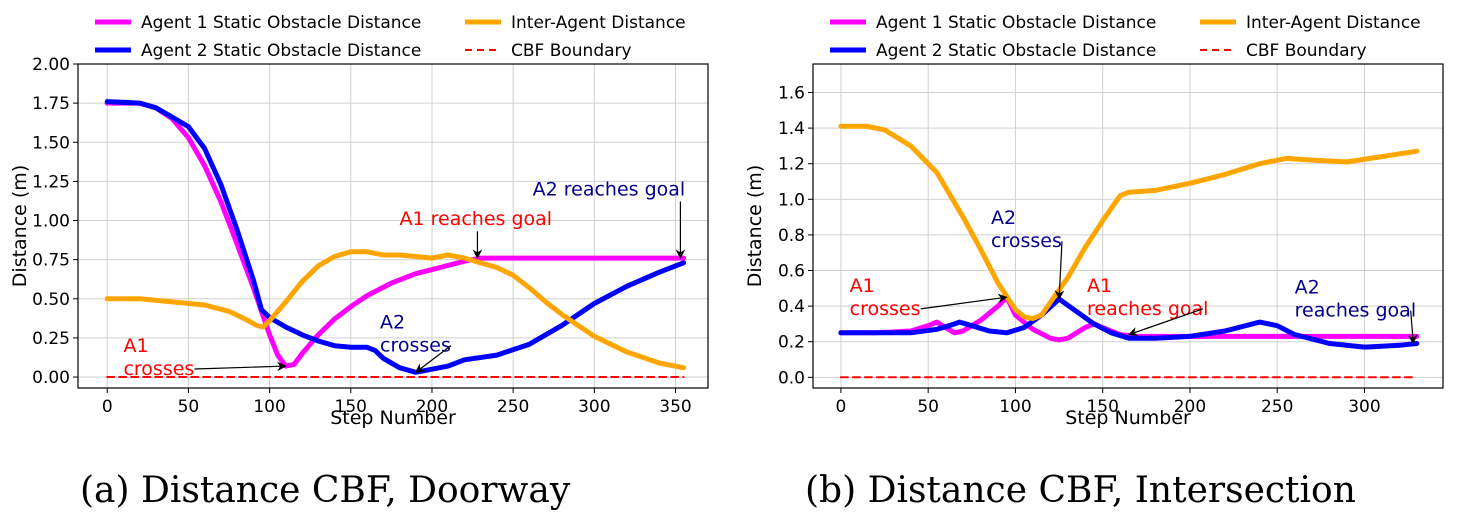 The height and width of the screenshot is (525, 1460). What do you see at coordinates (51, 182) in the screenshot?
I see `y-tick-label: 1.25` at bounding box center [51, 182].